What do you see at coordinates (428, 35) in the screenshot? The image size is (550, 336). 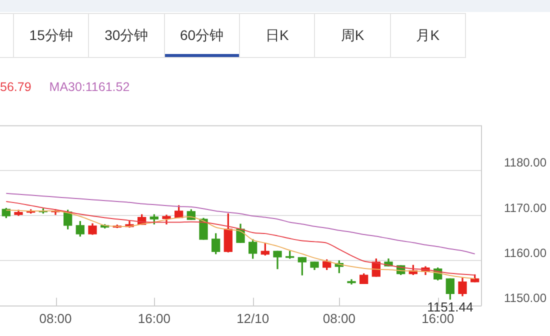 I see `text: 月K` at bounding box center [428, 35].